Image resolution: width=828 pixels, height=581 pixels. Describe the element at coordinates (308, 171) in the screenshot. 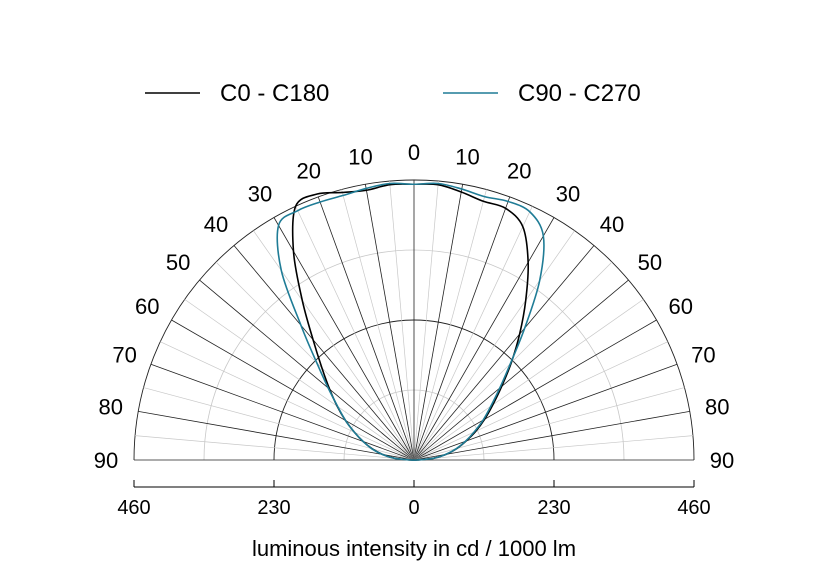

I see `angle-label-left-20: 20` at that location.